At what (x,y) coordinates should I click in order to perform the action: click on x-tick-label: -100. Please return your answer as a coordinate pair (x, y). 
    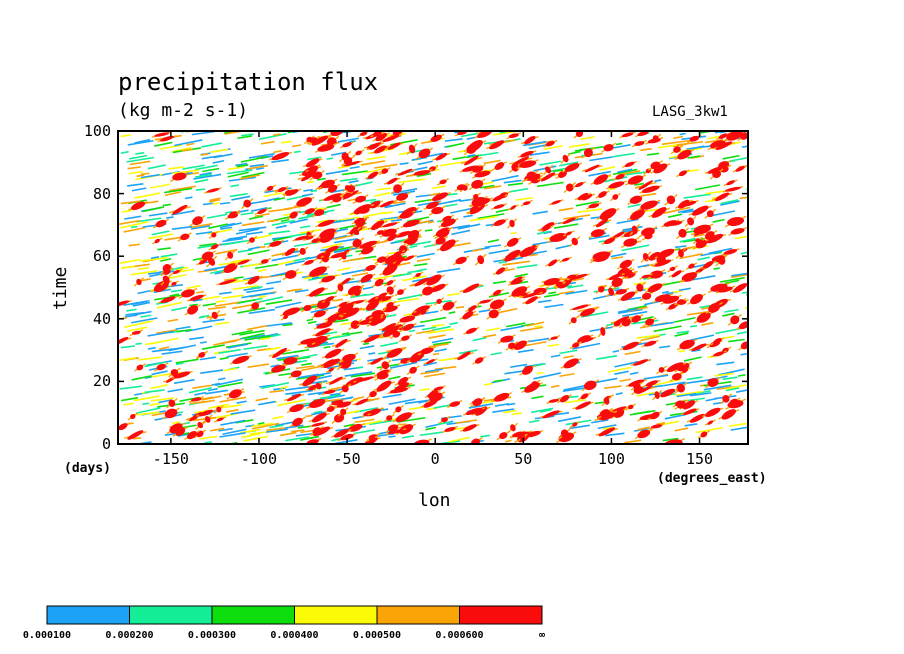
    Looking at the image, I should click on (259, 459).